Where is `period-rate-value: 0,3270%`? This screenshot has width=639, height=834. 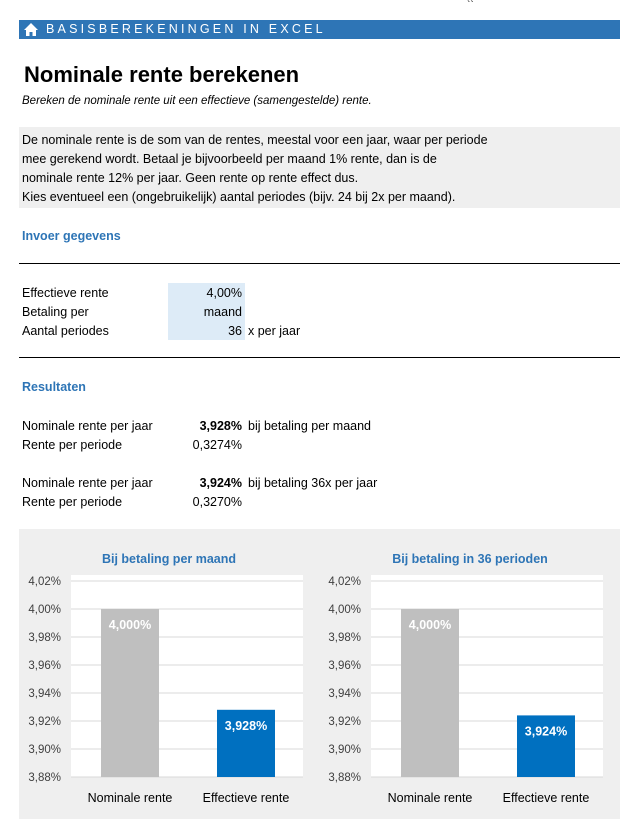 period-rate-value: 0,3270% is located at coordinates (217, 502).